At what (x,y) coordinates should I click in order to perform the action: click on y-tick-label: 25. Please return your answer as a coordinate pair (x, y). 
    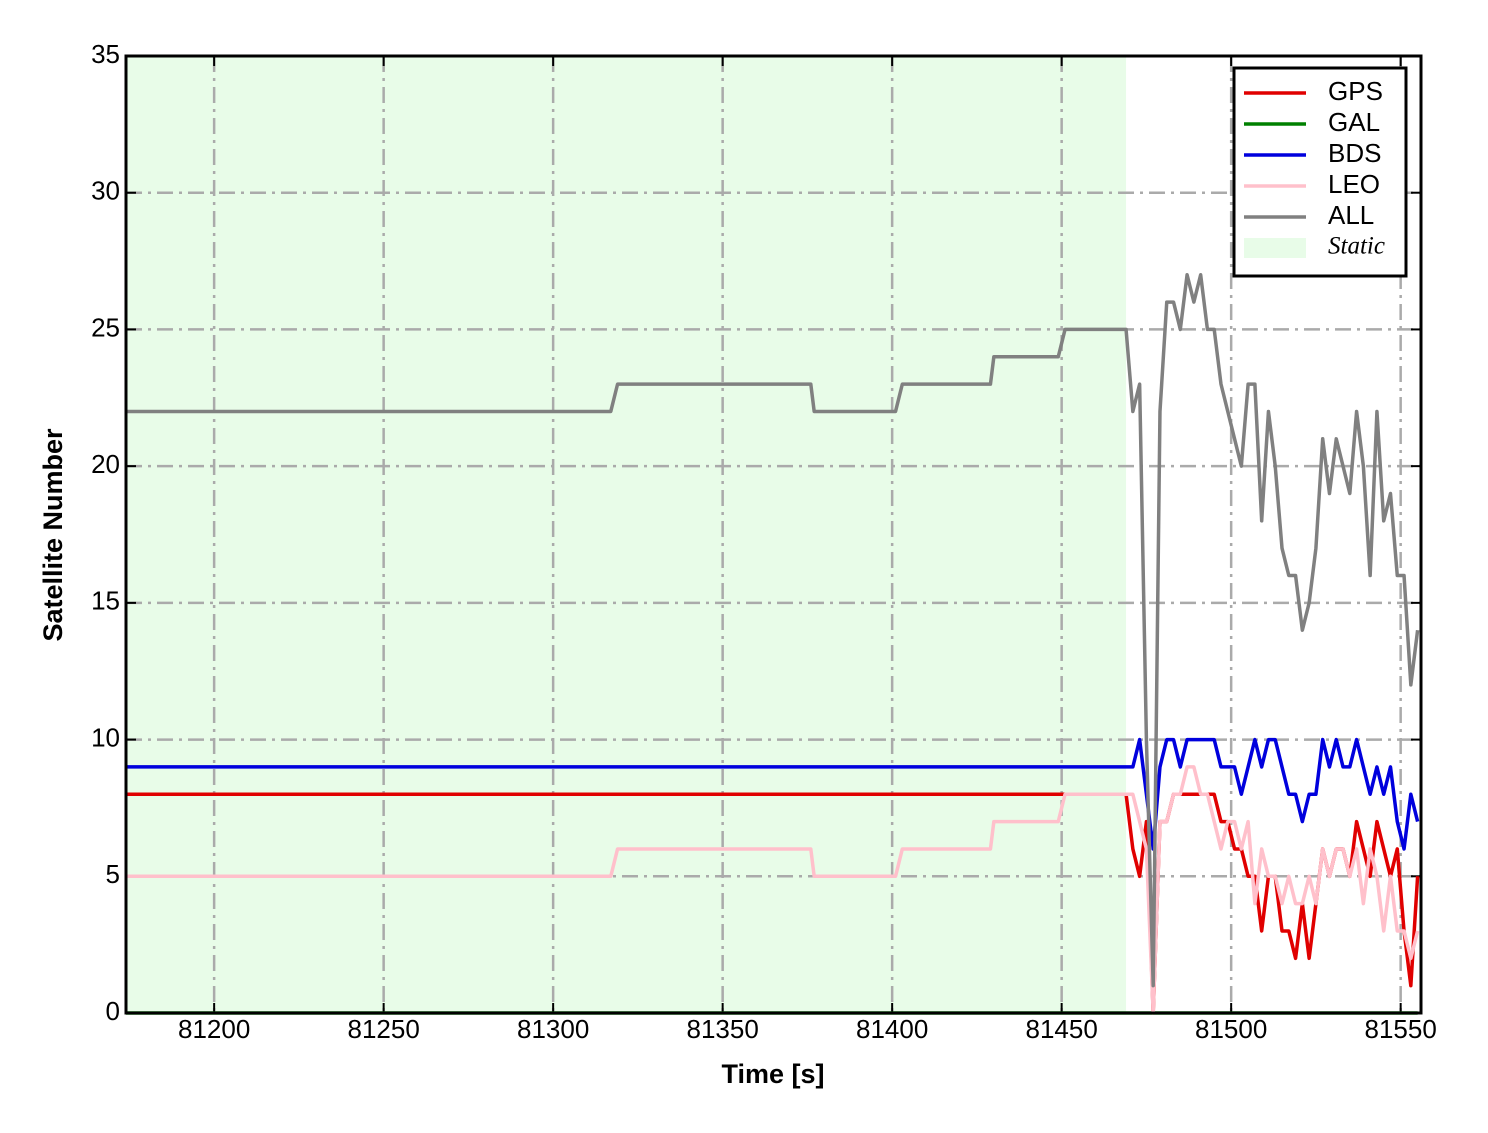
    Looking at the image, I should click on (105, 327).